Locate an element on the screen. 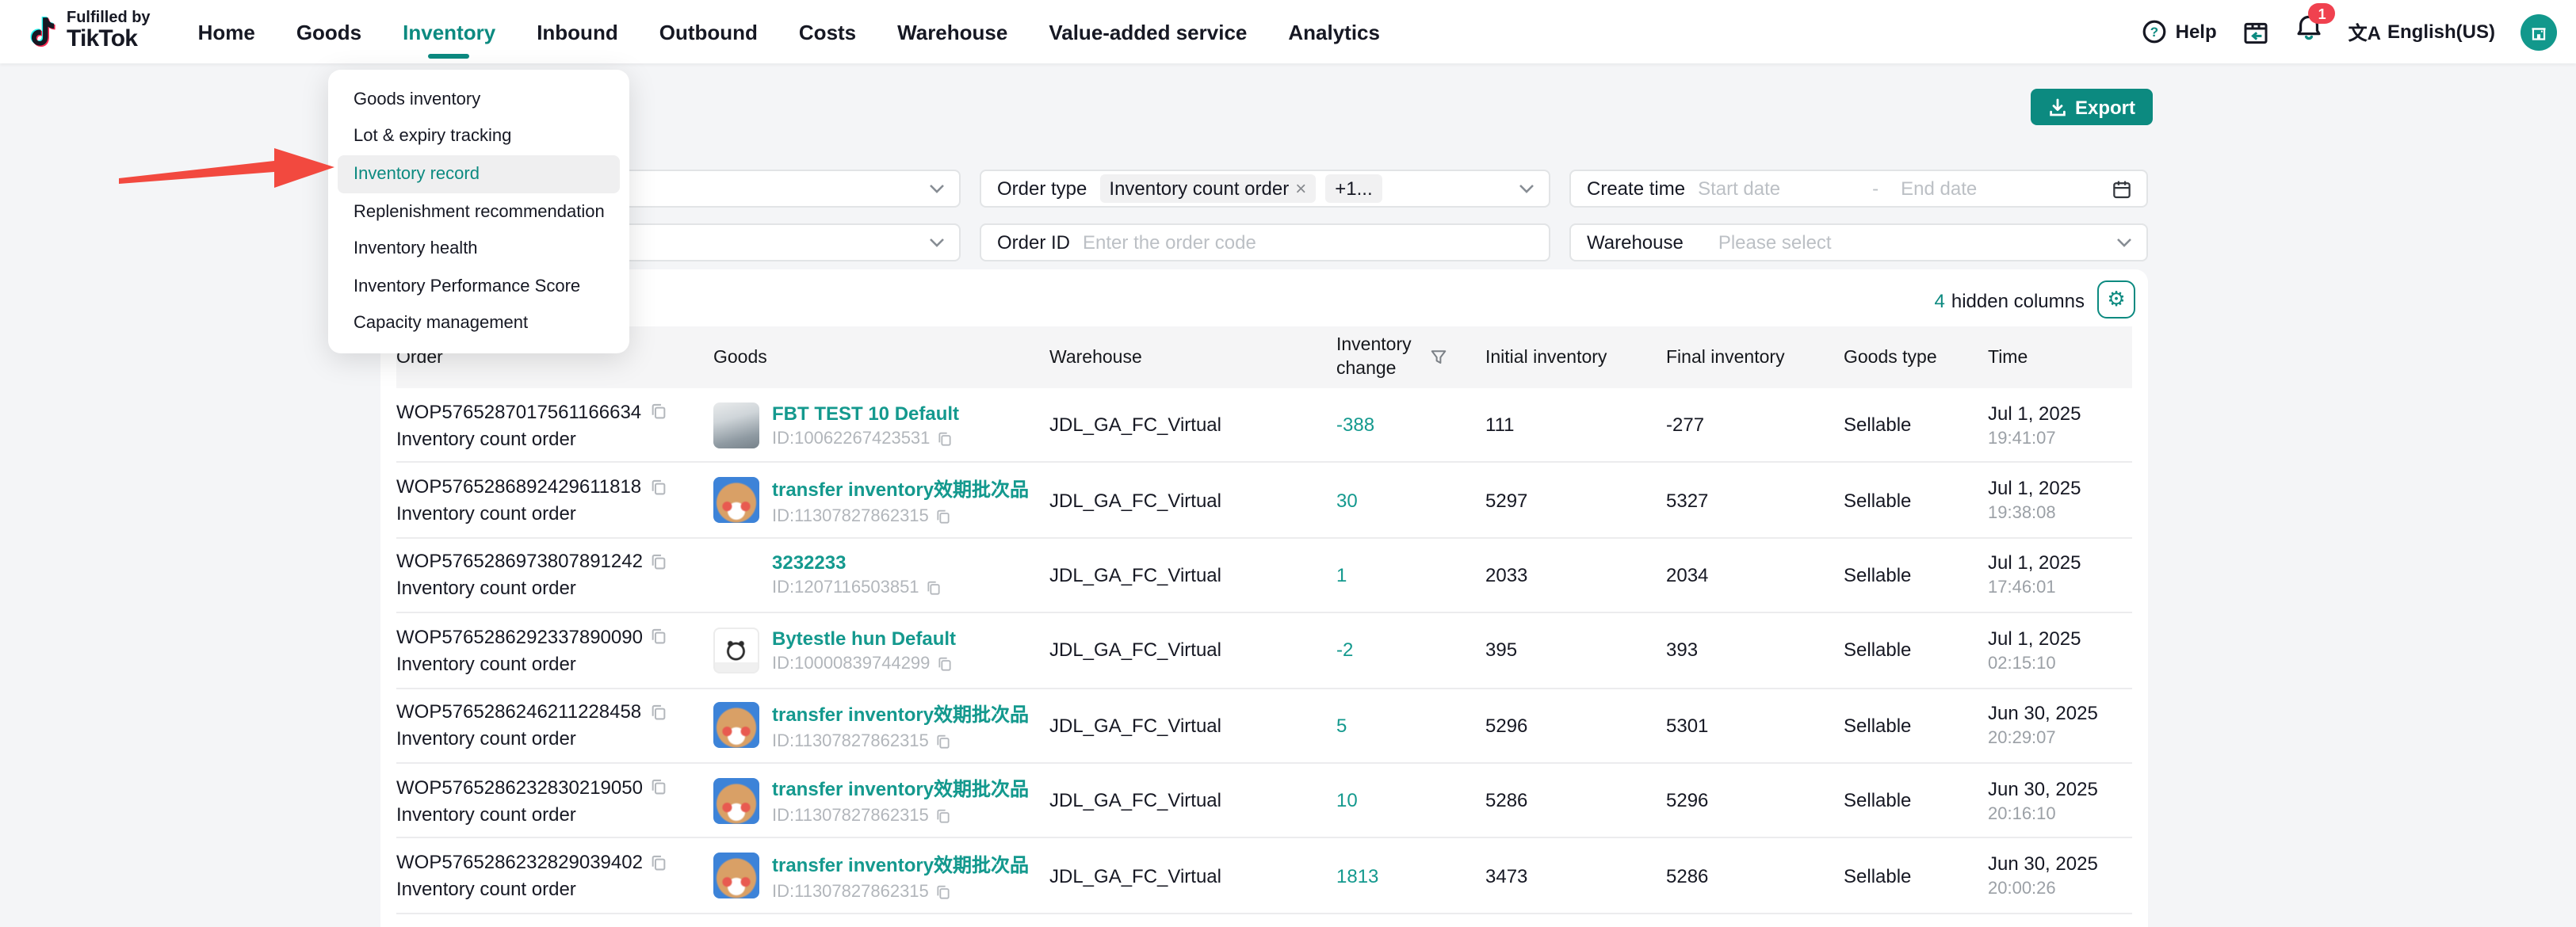  inventory-change-value: -388 is located at coordinates (1355, 425).